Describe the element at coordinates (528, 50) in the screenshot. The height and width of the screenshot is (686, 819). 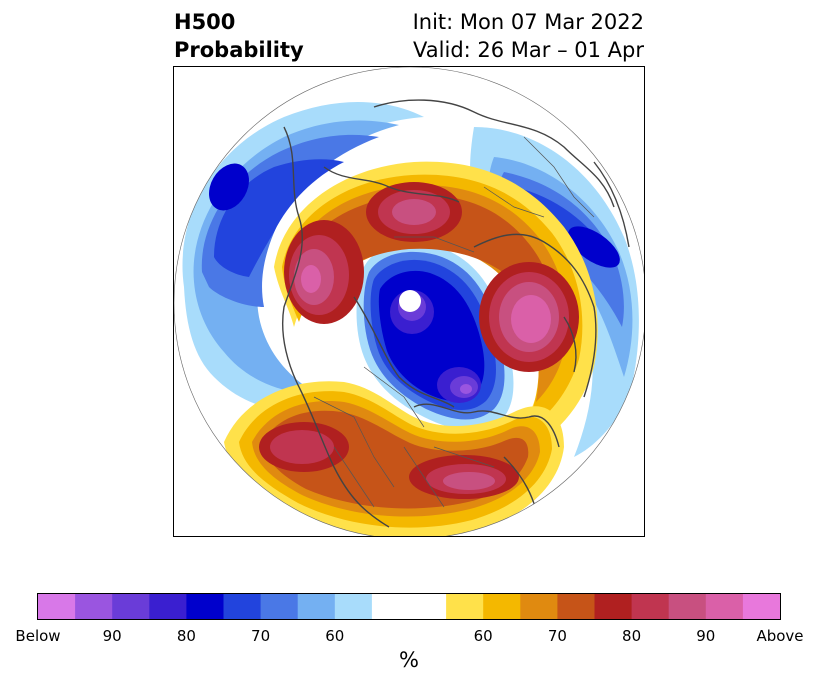
I see `title-valid-range: Valid: 26 Mar – 01 Apr` at that location.